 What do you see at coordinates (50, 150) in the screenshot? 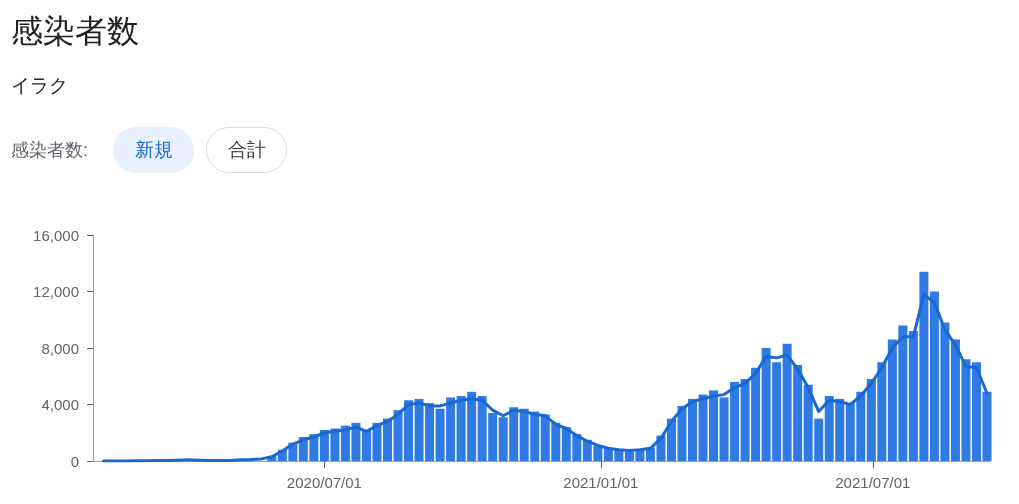
I see `text: 感染者数:` at bounding box center [50, 150].